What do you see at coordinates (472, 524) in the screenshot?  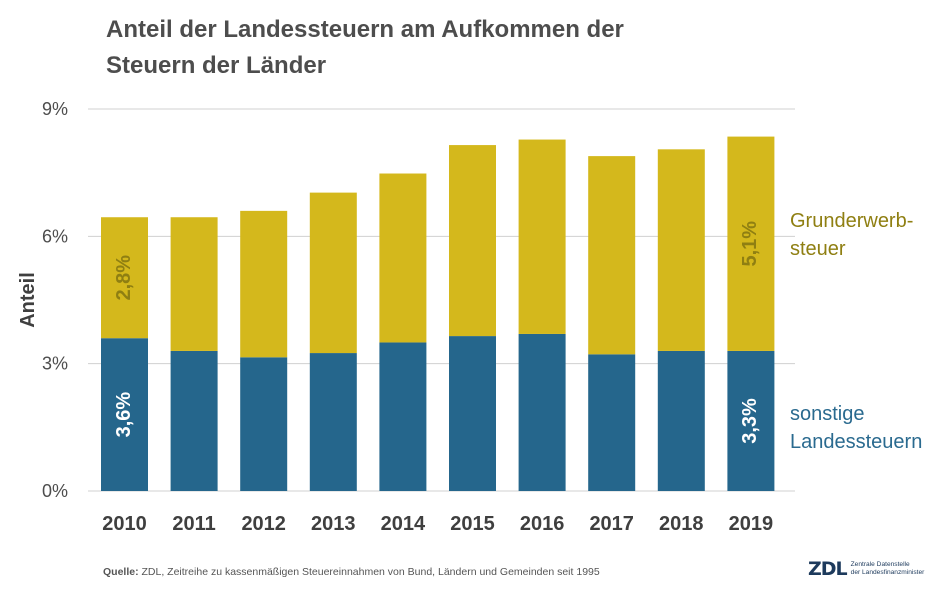 I see `x-tick-label: 2015` at bounding box center [472, 524].